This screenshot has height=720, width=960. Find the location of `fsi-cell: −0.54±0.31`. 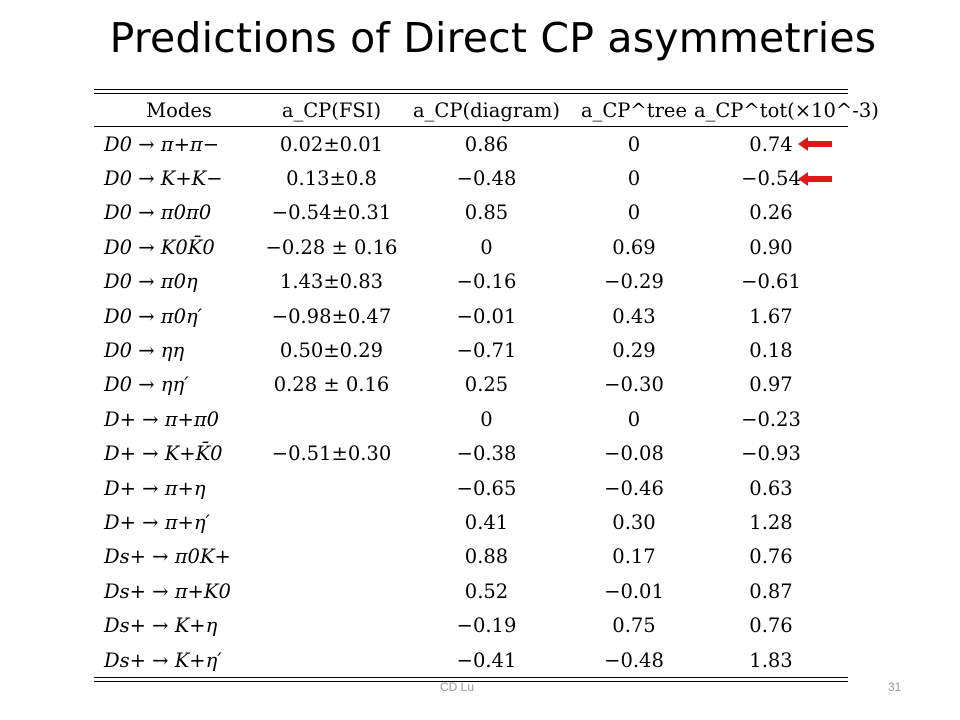

fsi-cell: −0.54±0.31 is located at coordinates (331, 213).